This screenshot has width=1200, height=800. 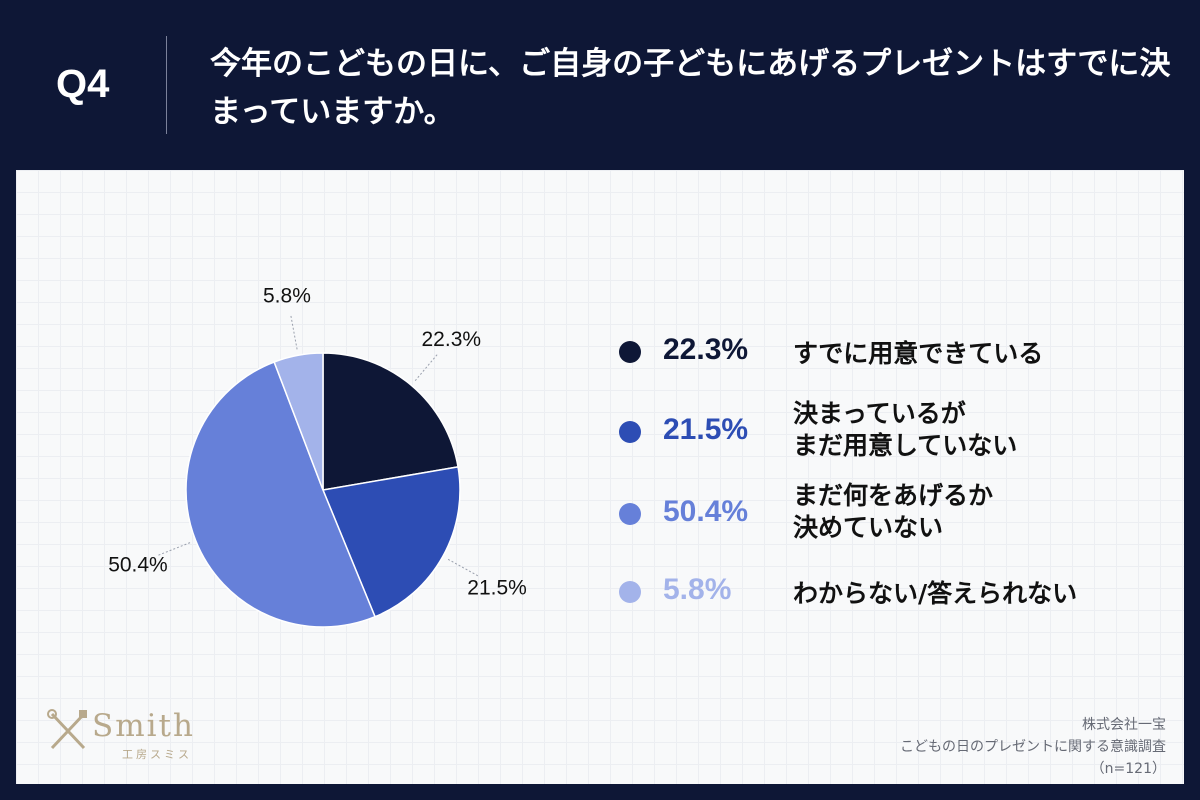 I want to click on legend-item: 50.4% まだ何をあげるか 決めていない, so click(x=889, y=513).